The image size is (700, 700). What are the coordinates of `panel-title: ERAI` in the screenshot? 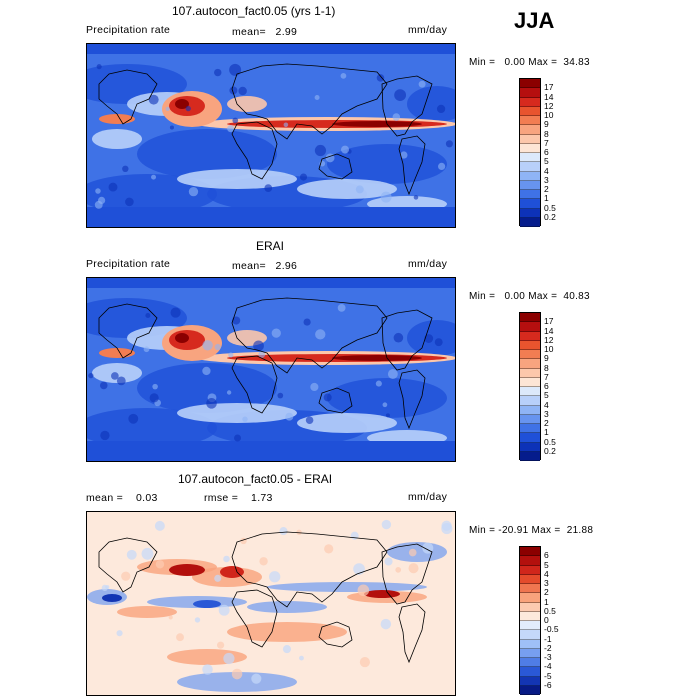 It's located at (270, 246).